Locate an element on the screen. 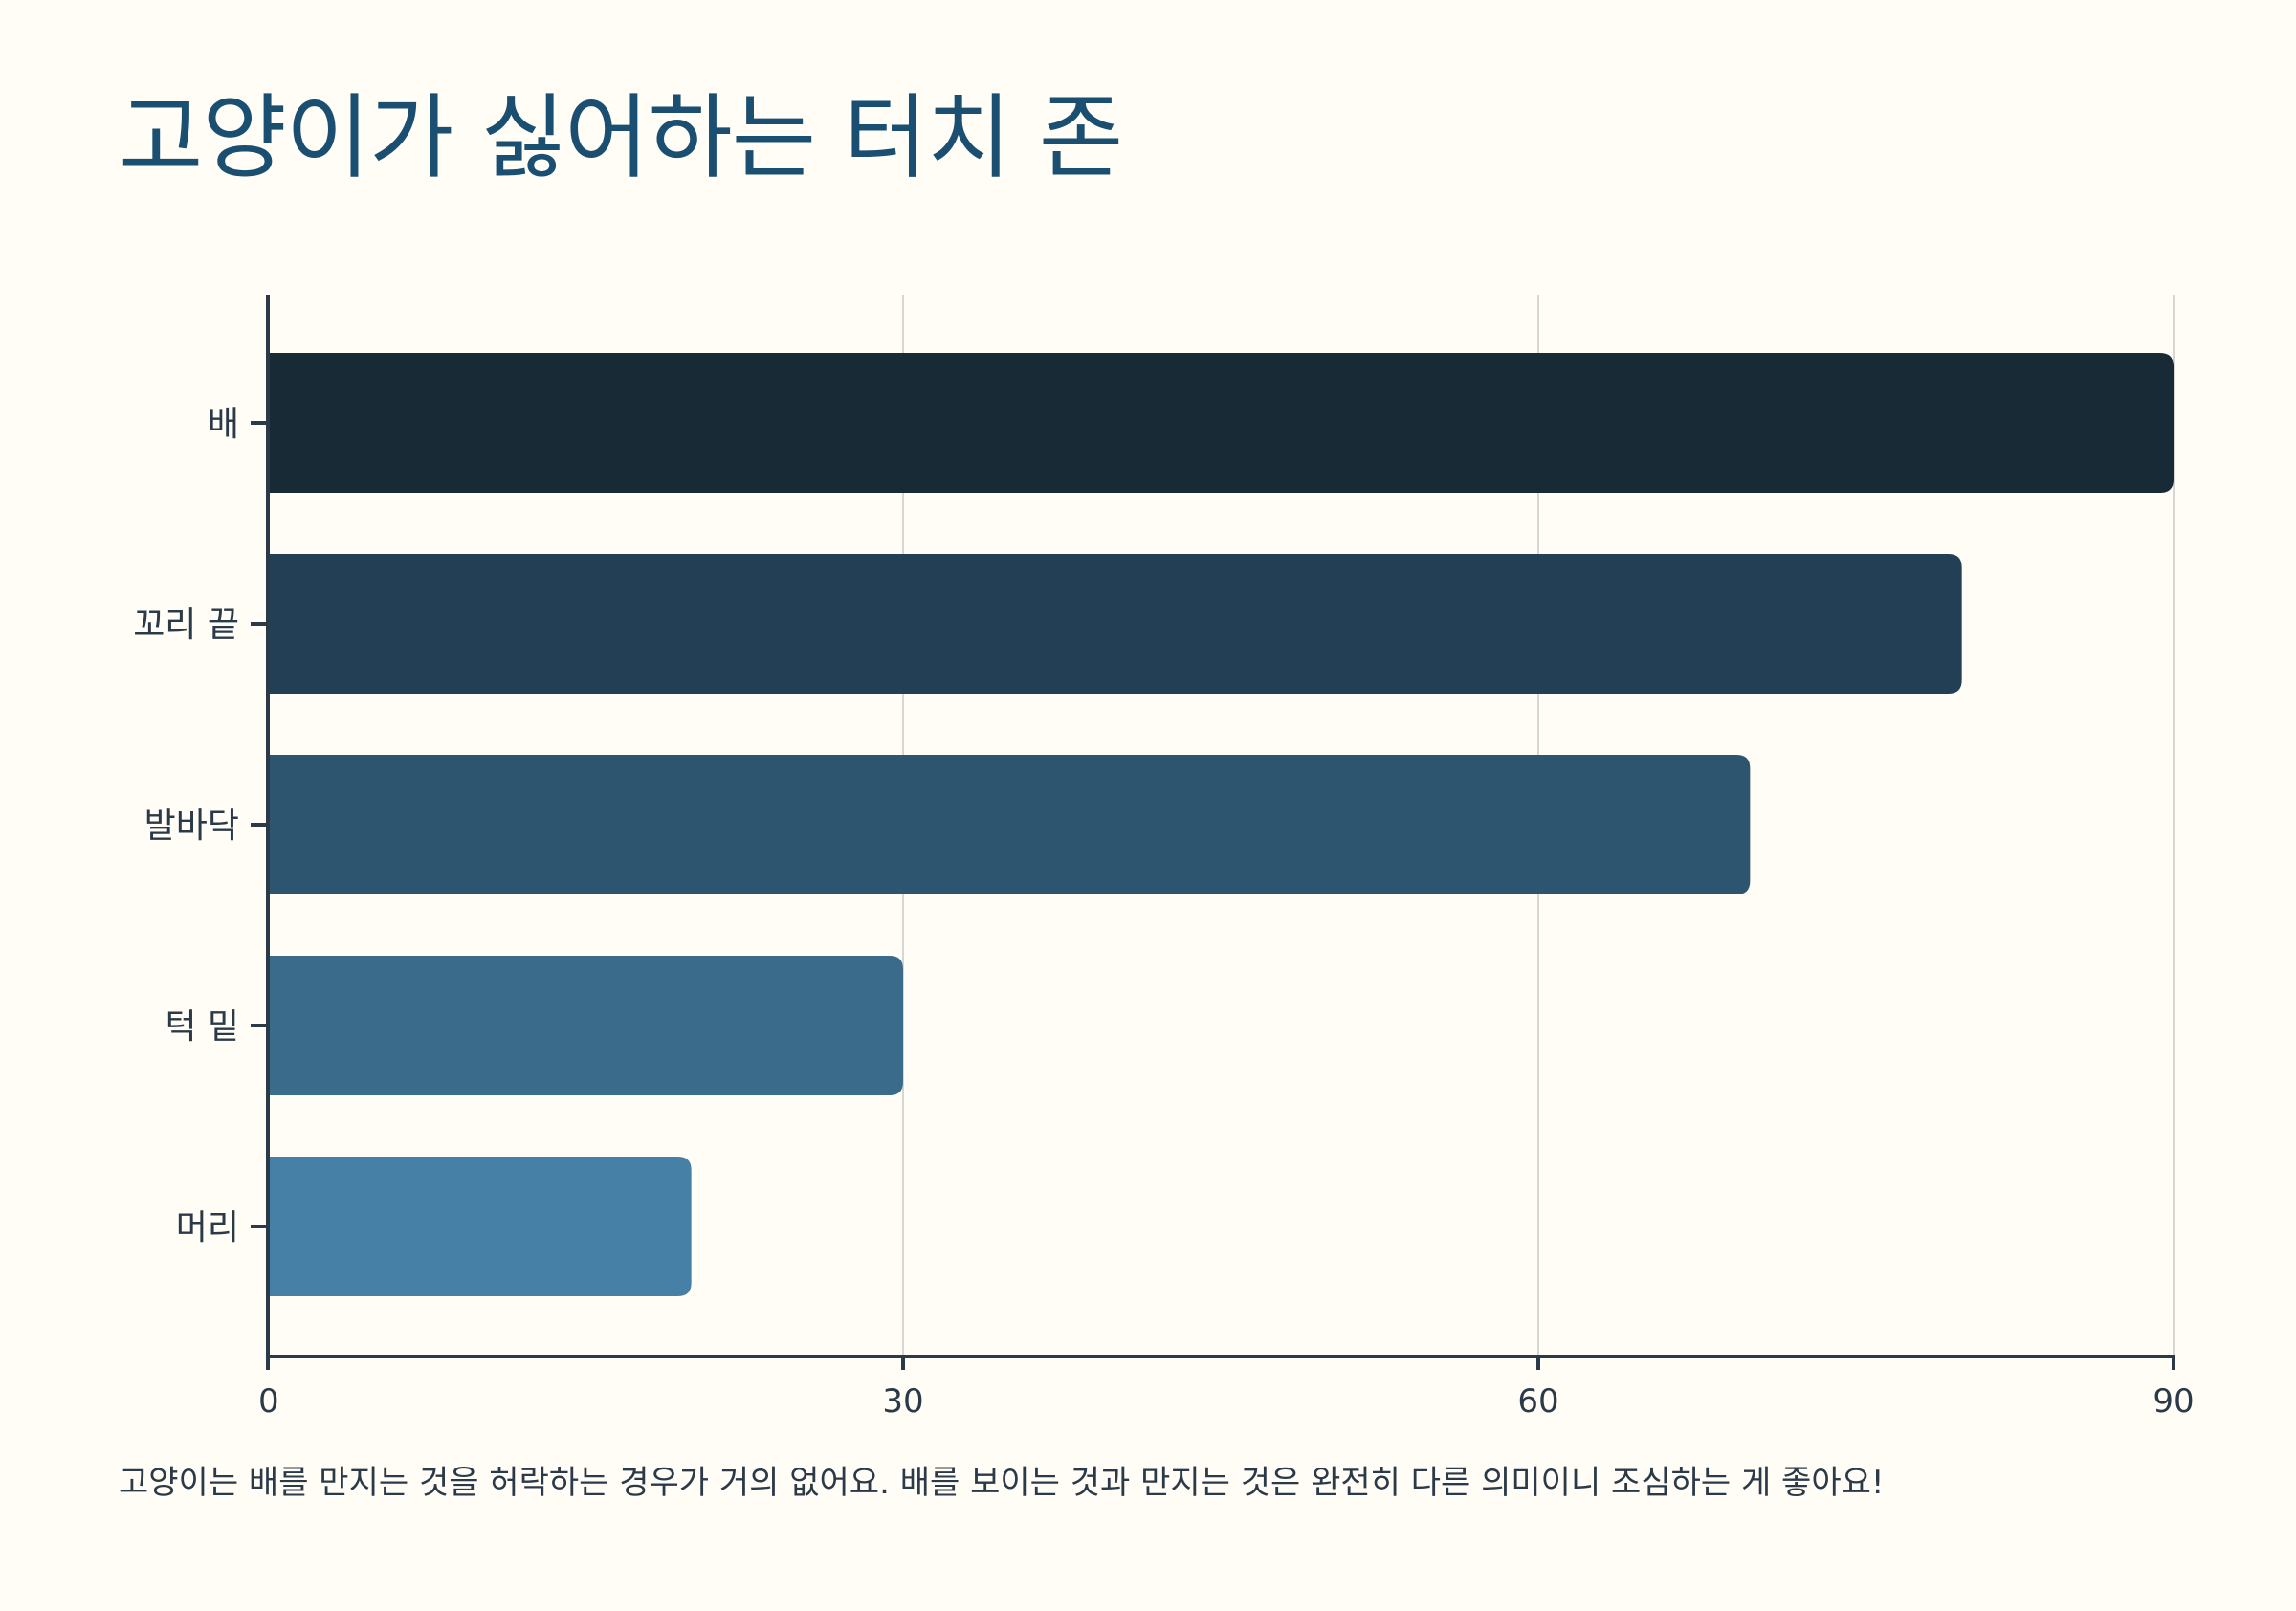  chart-title: 고양이가 싫어하는 터치 존 is located at coordinates (621, 137).